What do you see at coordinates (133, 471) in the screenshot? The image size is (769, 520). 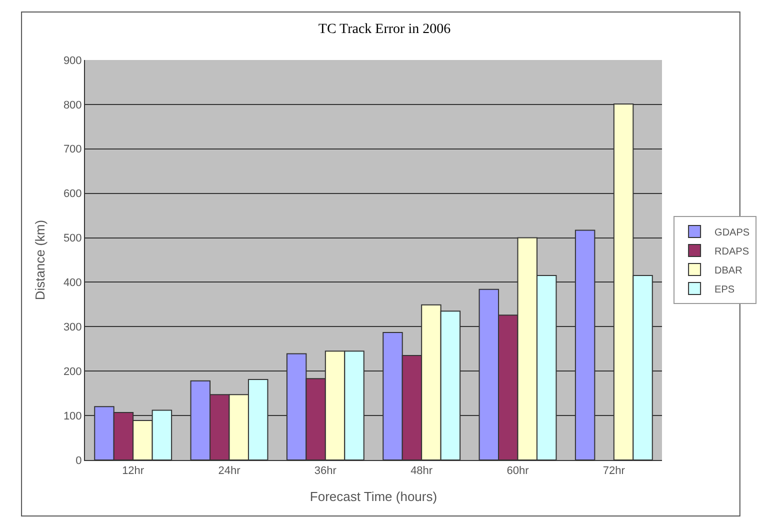 I see `x-tick-label: 12hr` at bounding box center [133, 471].